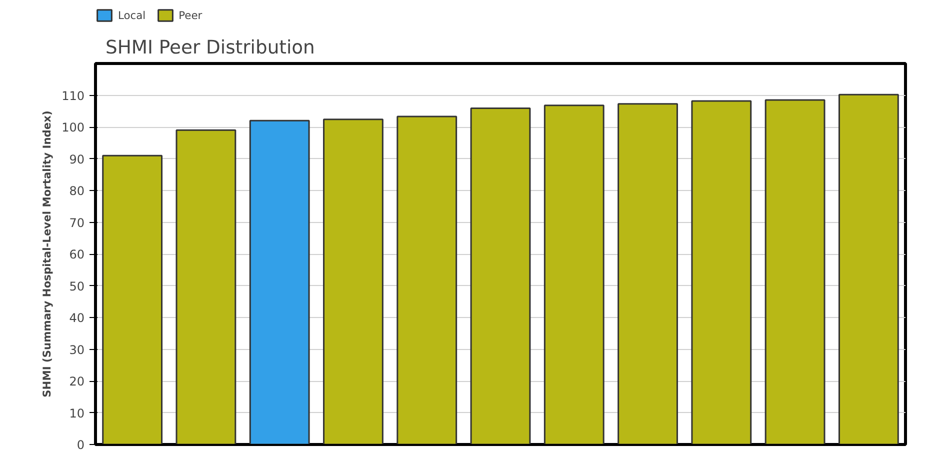 The width and height of the screenshot is (925, 460). What do you see at coordinates (77, 381) in the screenshot?
I see `y-tick-label: 20` at bounding box center [77, 381].